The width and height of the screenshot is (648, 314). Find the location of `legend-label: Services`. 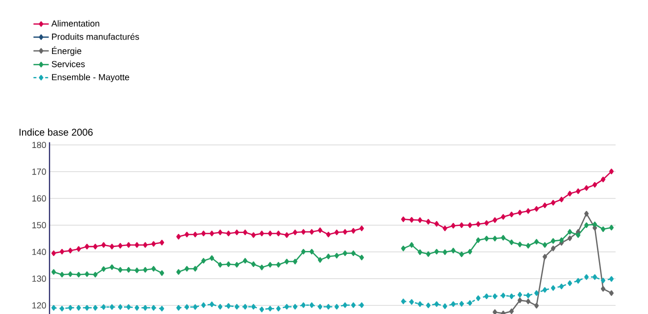

legend-label: Services is located at coordinates (68, 64).